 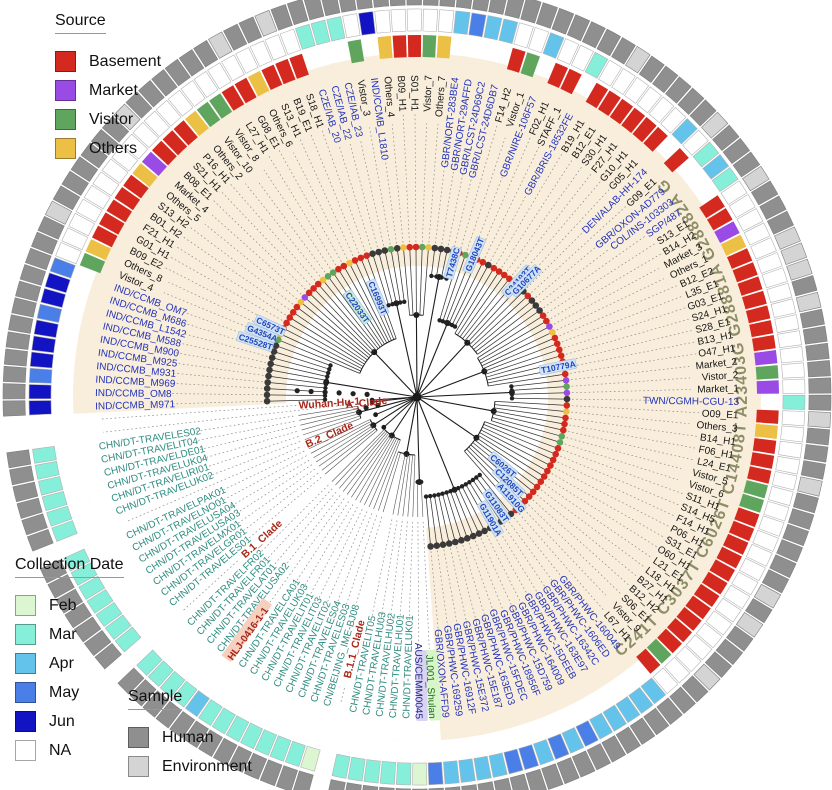 I want to click on legend-item-environment: Environment, so click(x=190, y=767).